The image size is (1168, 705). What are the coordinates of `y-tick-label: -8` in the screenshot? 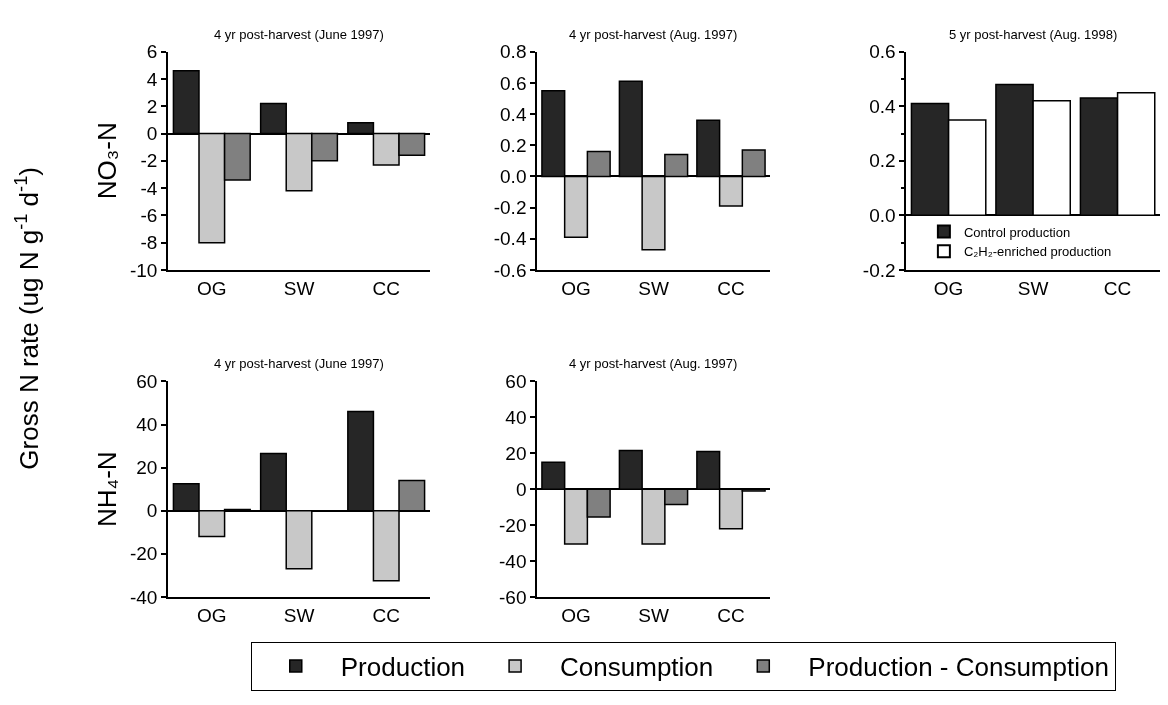 It's located at (149, 243).